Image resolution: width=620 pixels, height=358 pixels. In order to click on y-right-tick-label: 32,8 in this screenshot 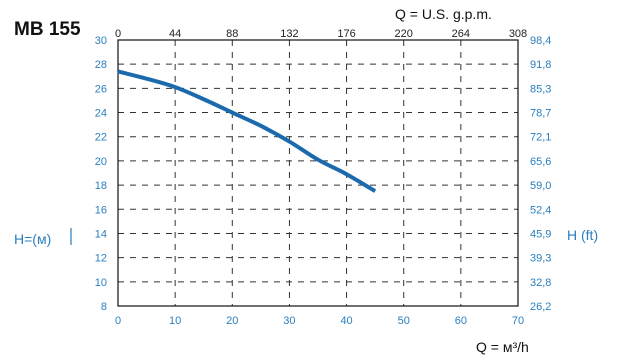, I will do `click(540, 283)`.